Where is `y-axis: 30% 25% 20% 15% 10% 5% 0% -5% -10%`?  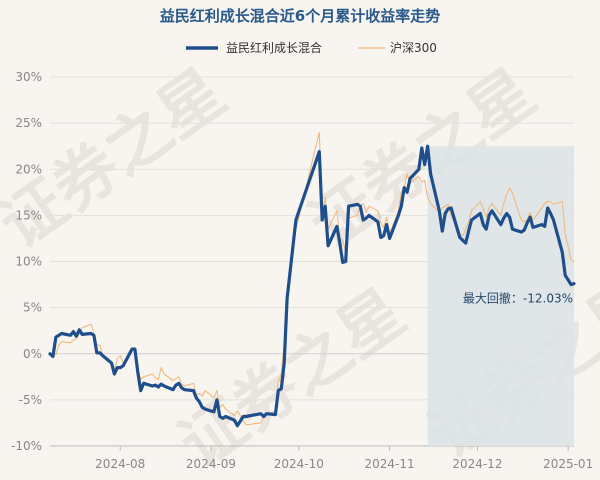
y-axis: 30% 25% 20% 15% 10% 5% 0% -5% -10% is located at coordinates (26, 261).